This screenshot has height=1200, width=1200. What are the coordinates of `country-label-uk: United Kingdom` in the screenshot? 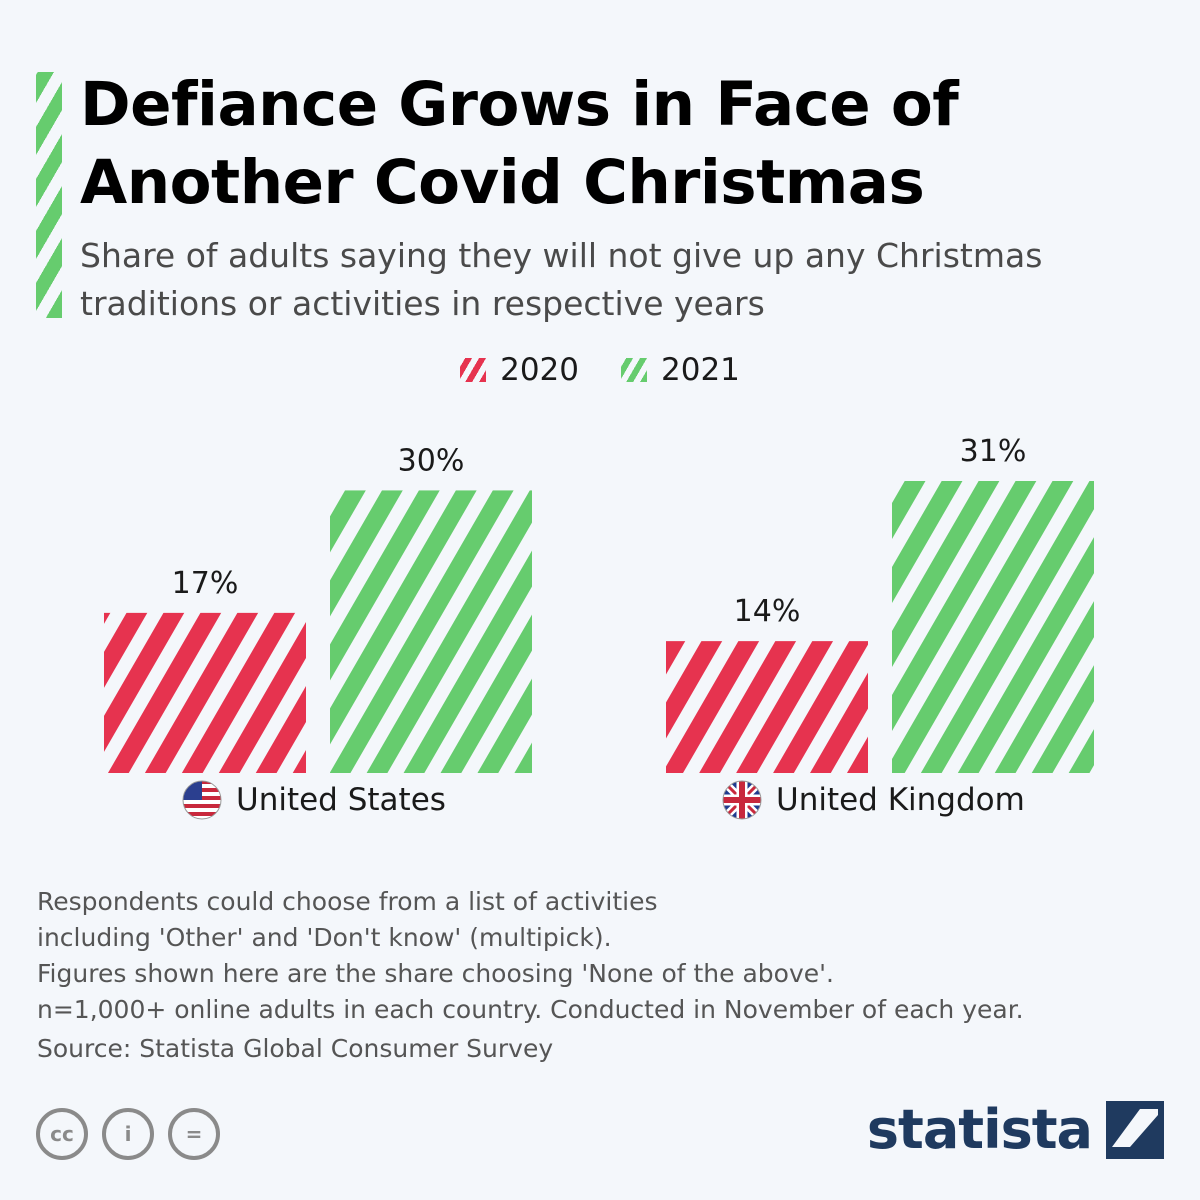 It's located at (873, 800).